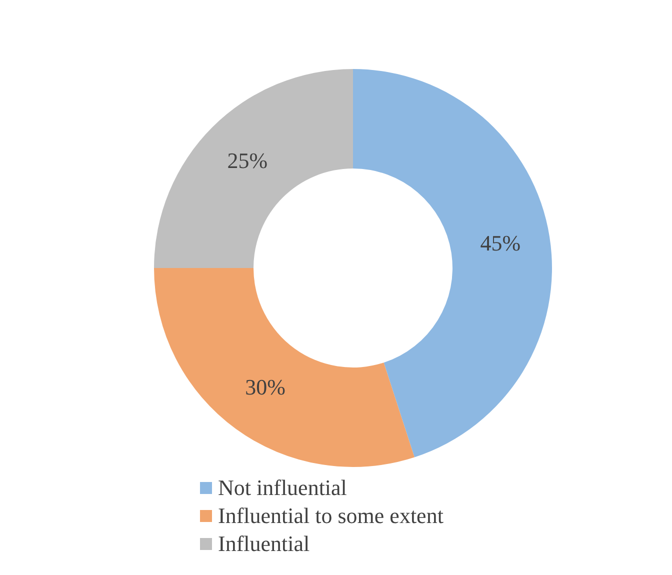 The width and height of the screenshot is (672, 575). Describe the element at coordinates (265, 387) in the screenshot. I see `data-label: 30%` at that location.